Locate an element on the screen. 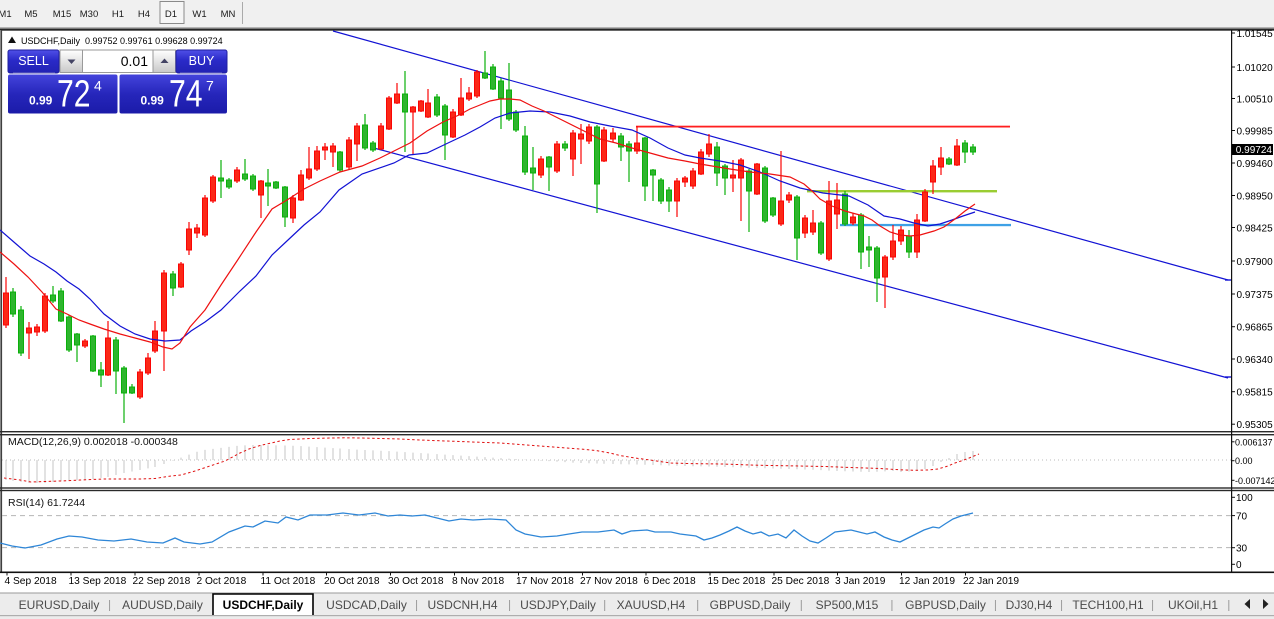  svg-text: 0.99724 is located at coordinates (1254, 150).